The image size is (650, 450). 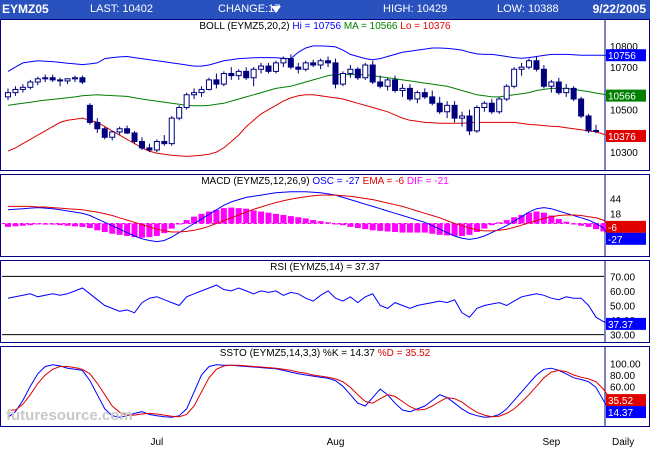 I want to click on ssto-axis-tick-0: 100.00, so click(x=625, y=365).